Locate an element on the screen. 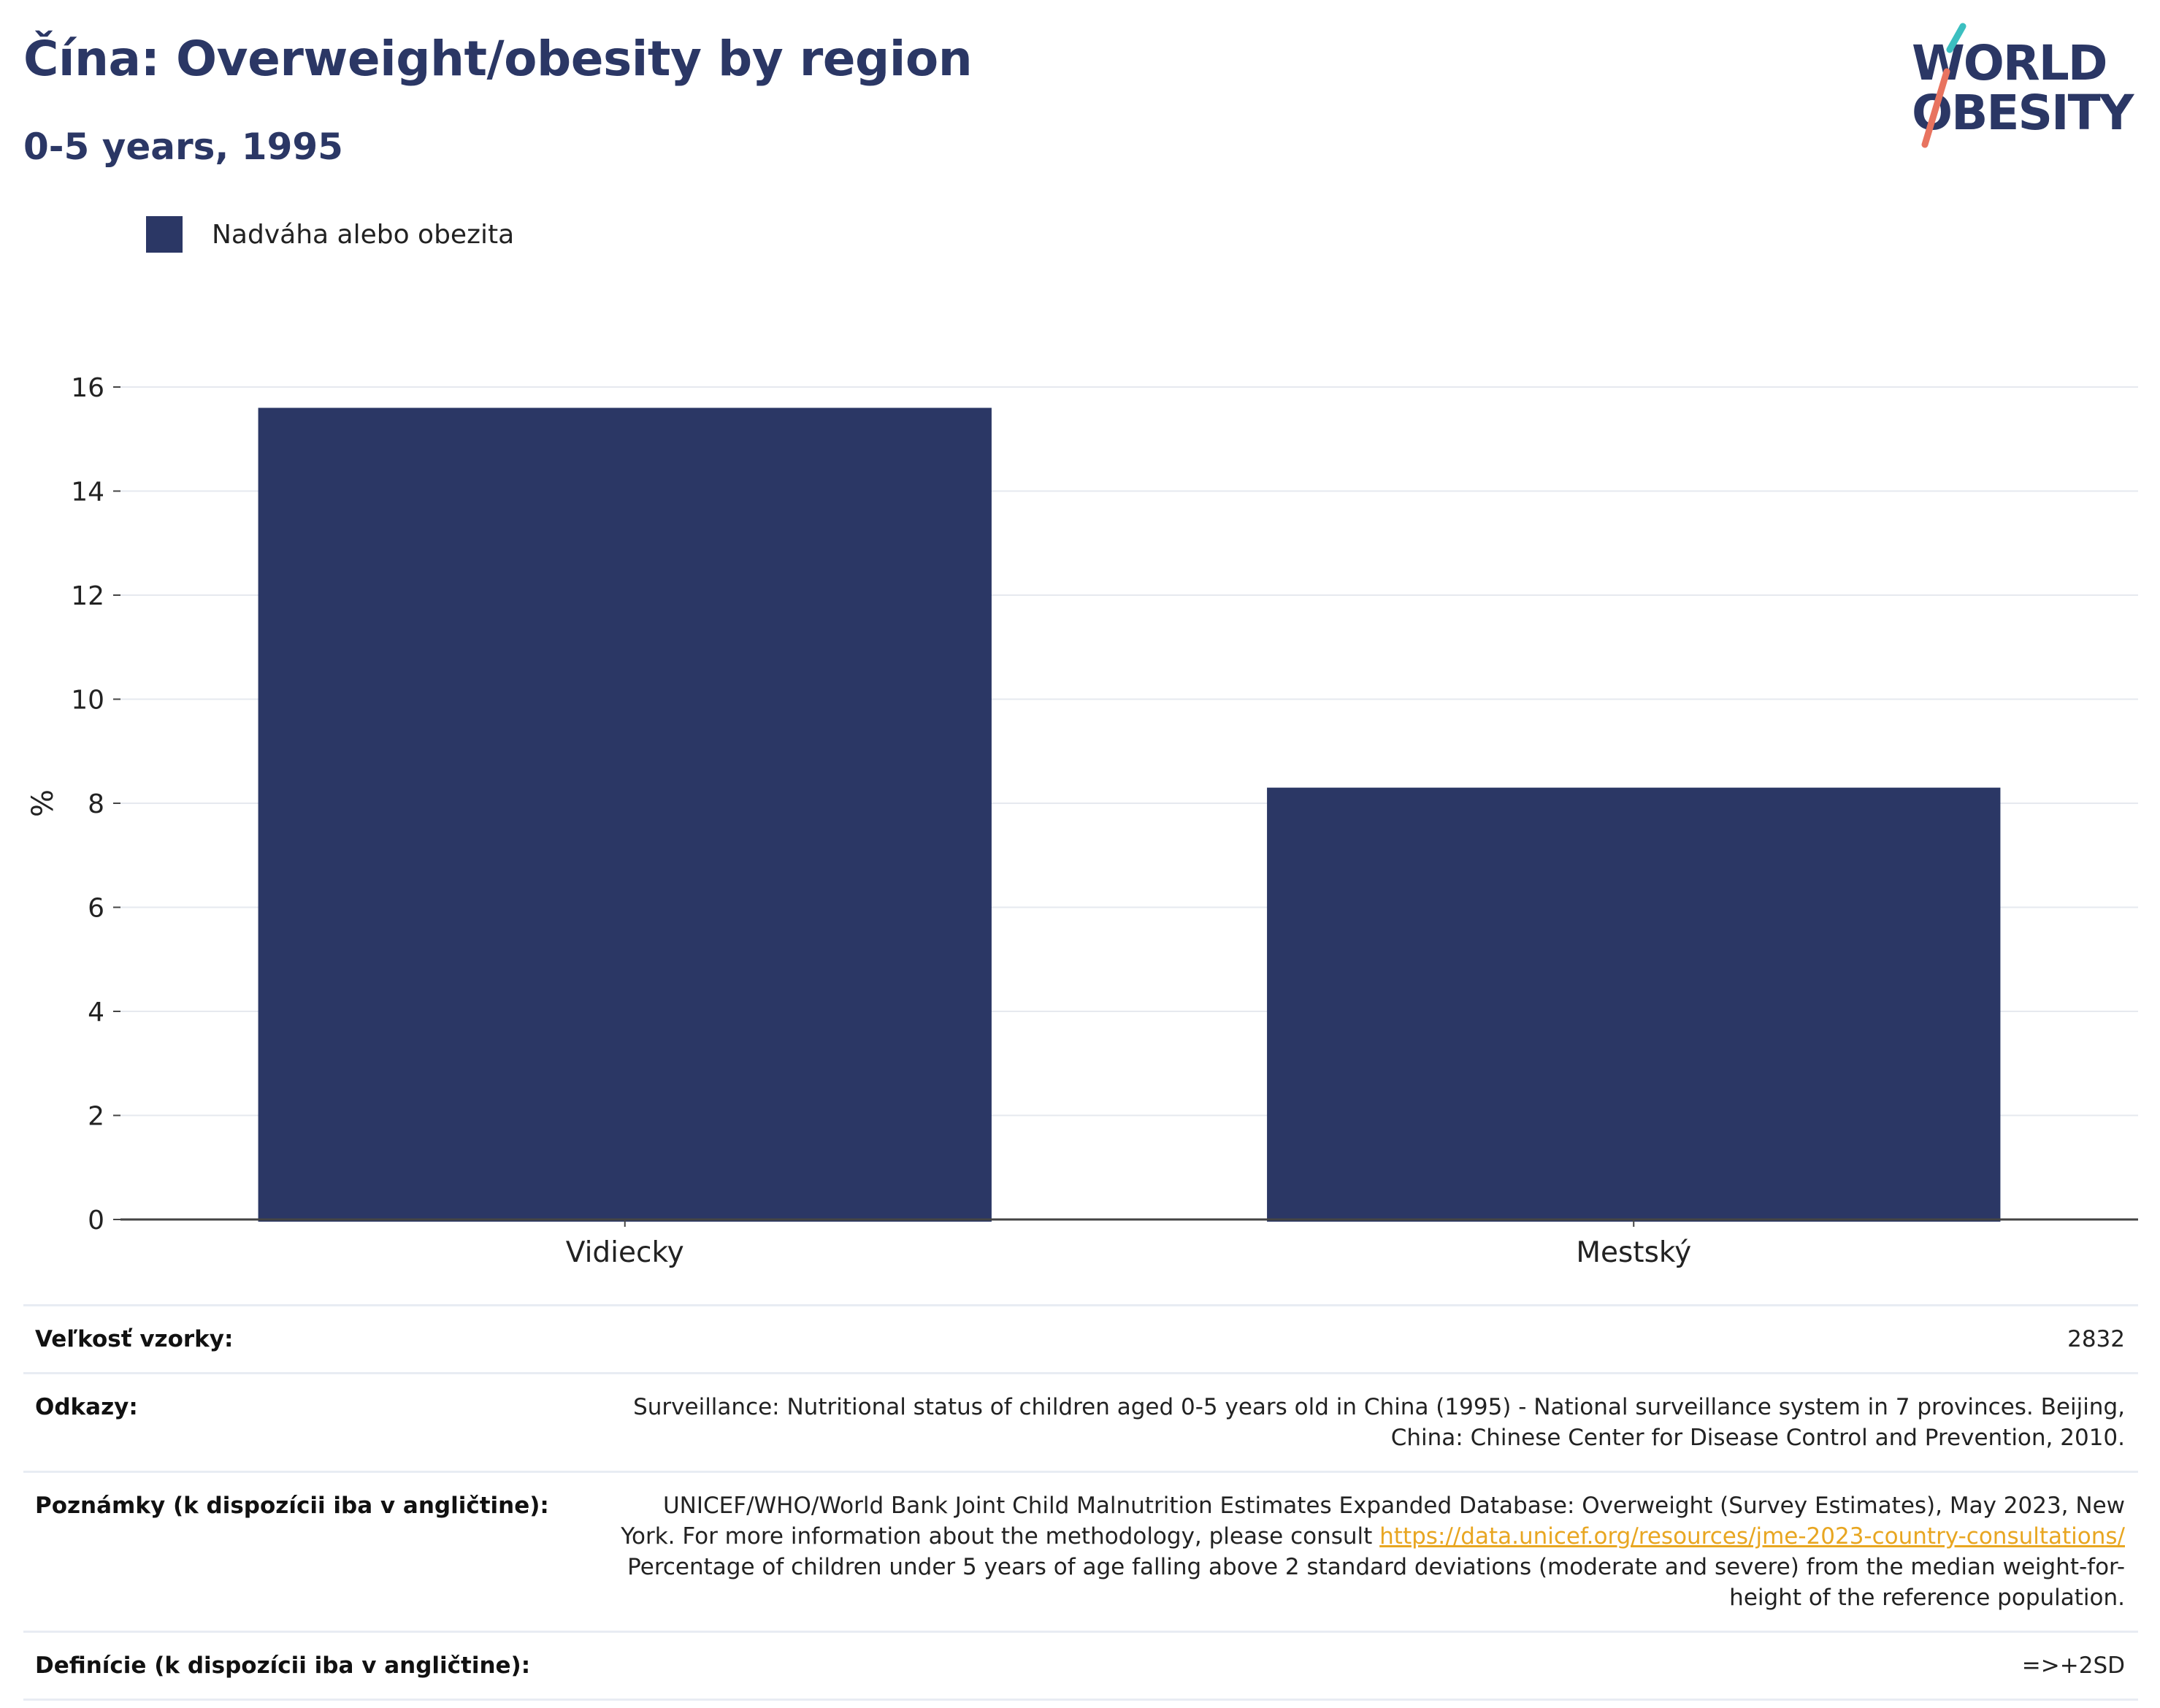  y-tick-label: 2 is located at coordinates (96, 1117).